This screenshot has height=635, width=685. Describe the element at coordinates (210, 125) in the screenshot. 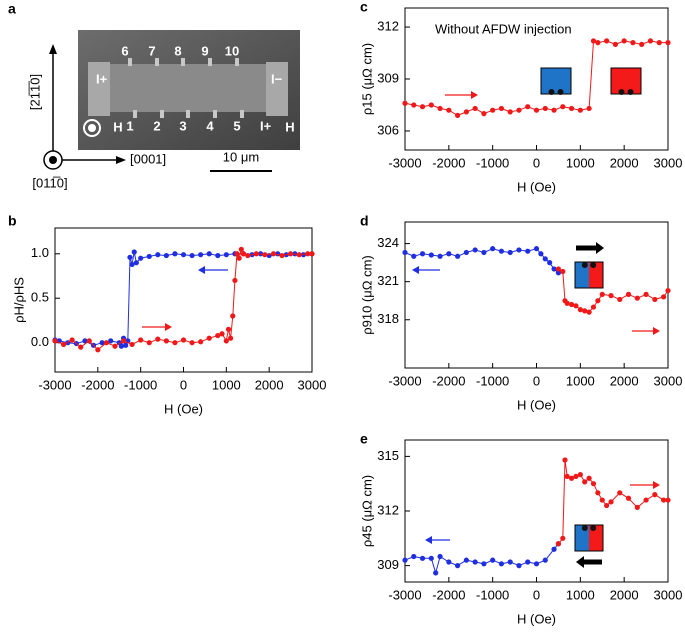

I see `electrode-label: 4` at that location.